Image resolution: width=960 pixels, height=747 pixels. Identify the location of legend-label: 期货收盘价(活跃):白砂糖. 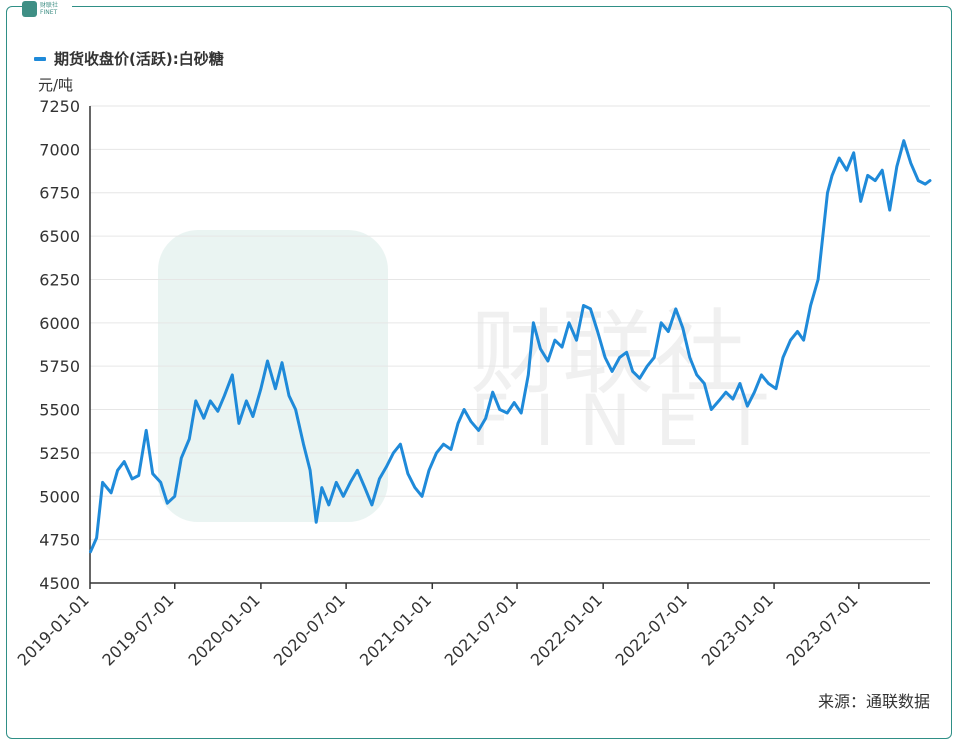
(139, 59).